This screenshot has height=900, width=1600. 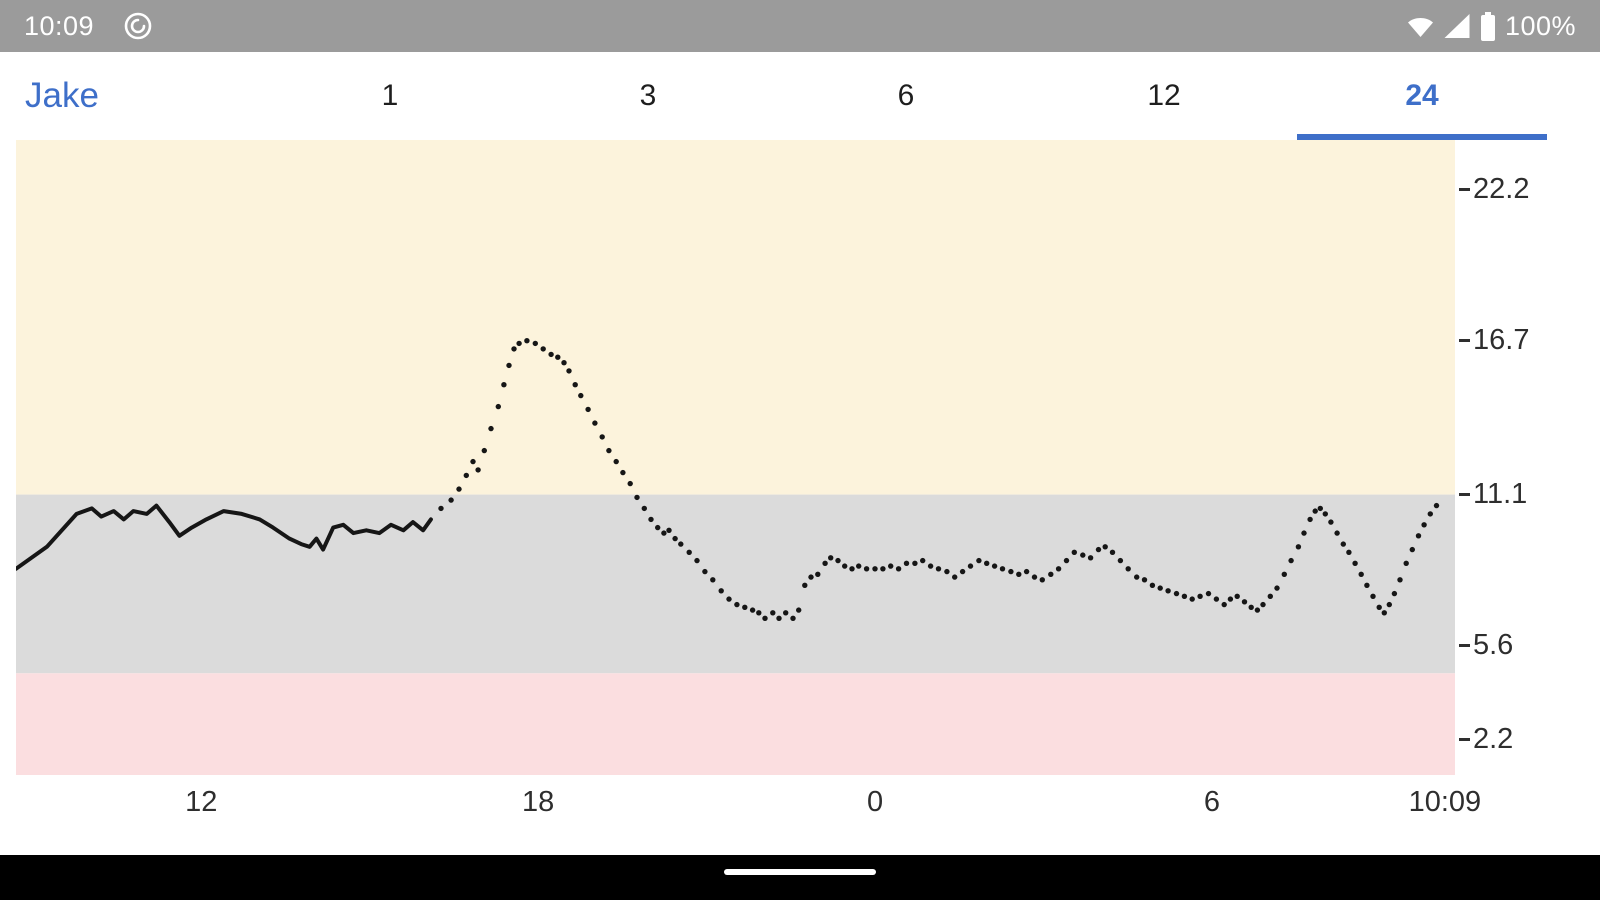 What do you see at coordinates (1211, 802) in the screenshot?
I see `x-tick-label: 6` at bounding box center [1211, 802].